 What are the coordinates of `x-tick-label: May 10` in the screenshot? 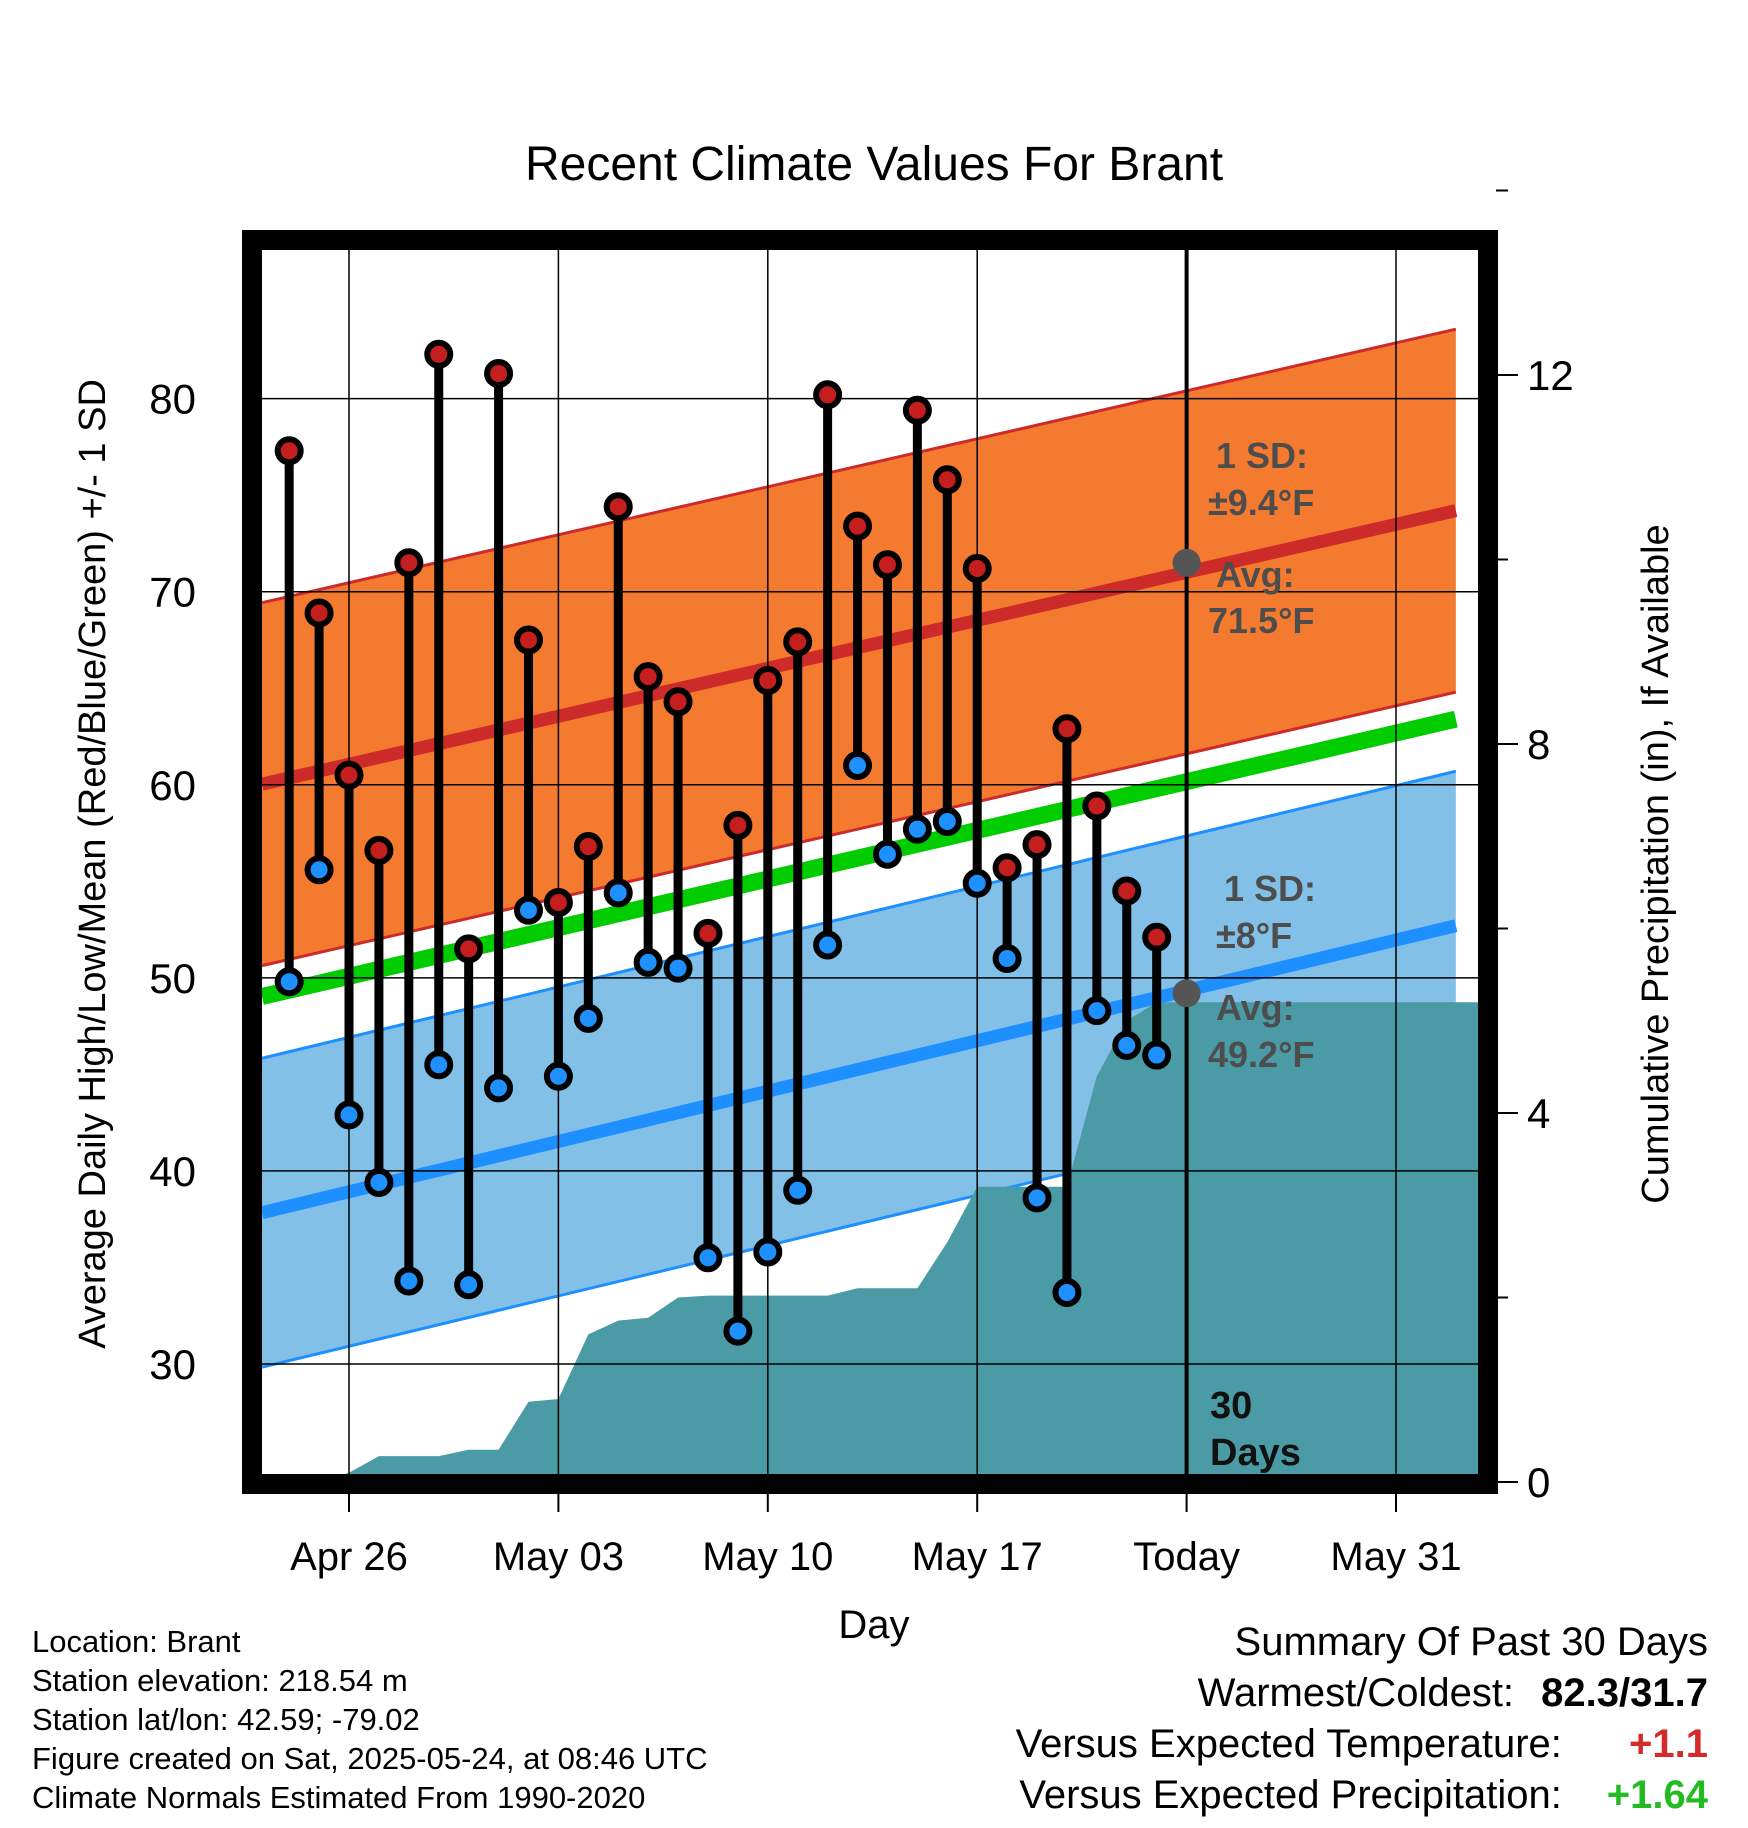 It's located at (767, 1557).